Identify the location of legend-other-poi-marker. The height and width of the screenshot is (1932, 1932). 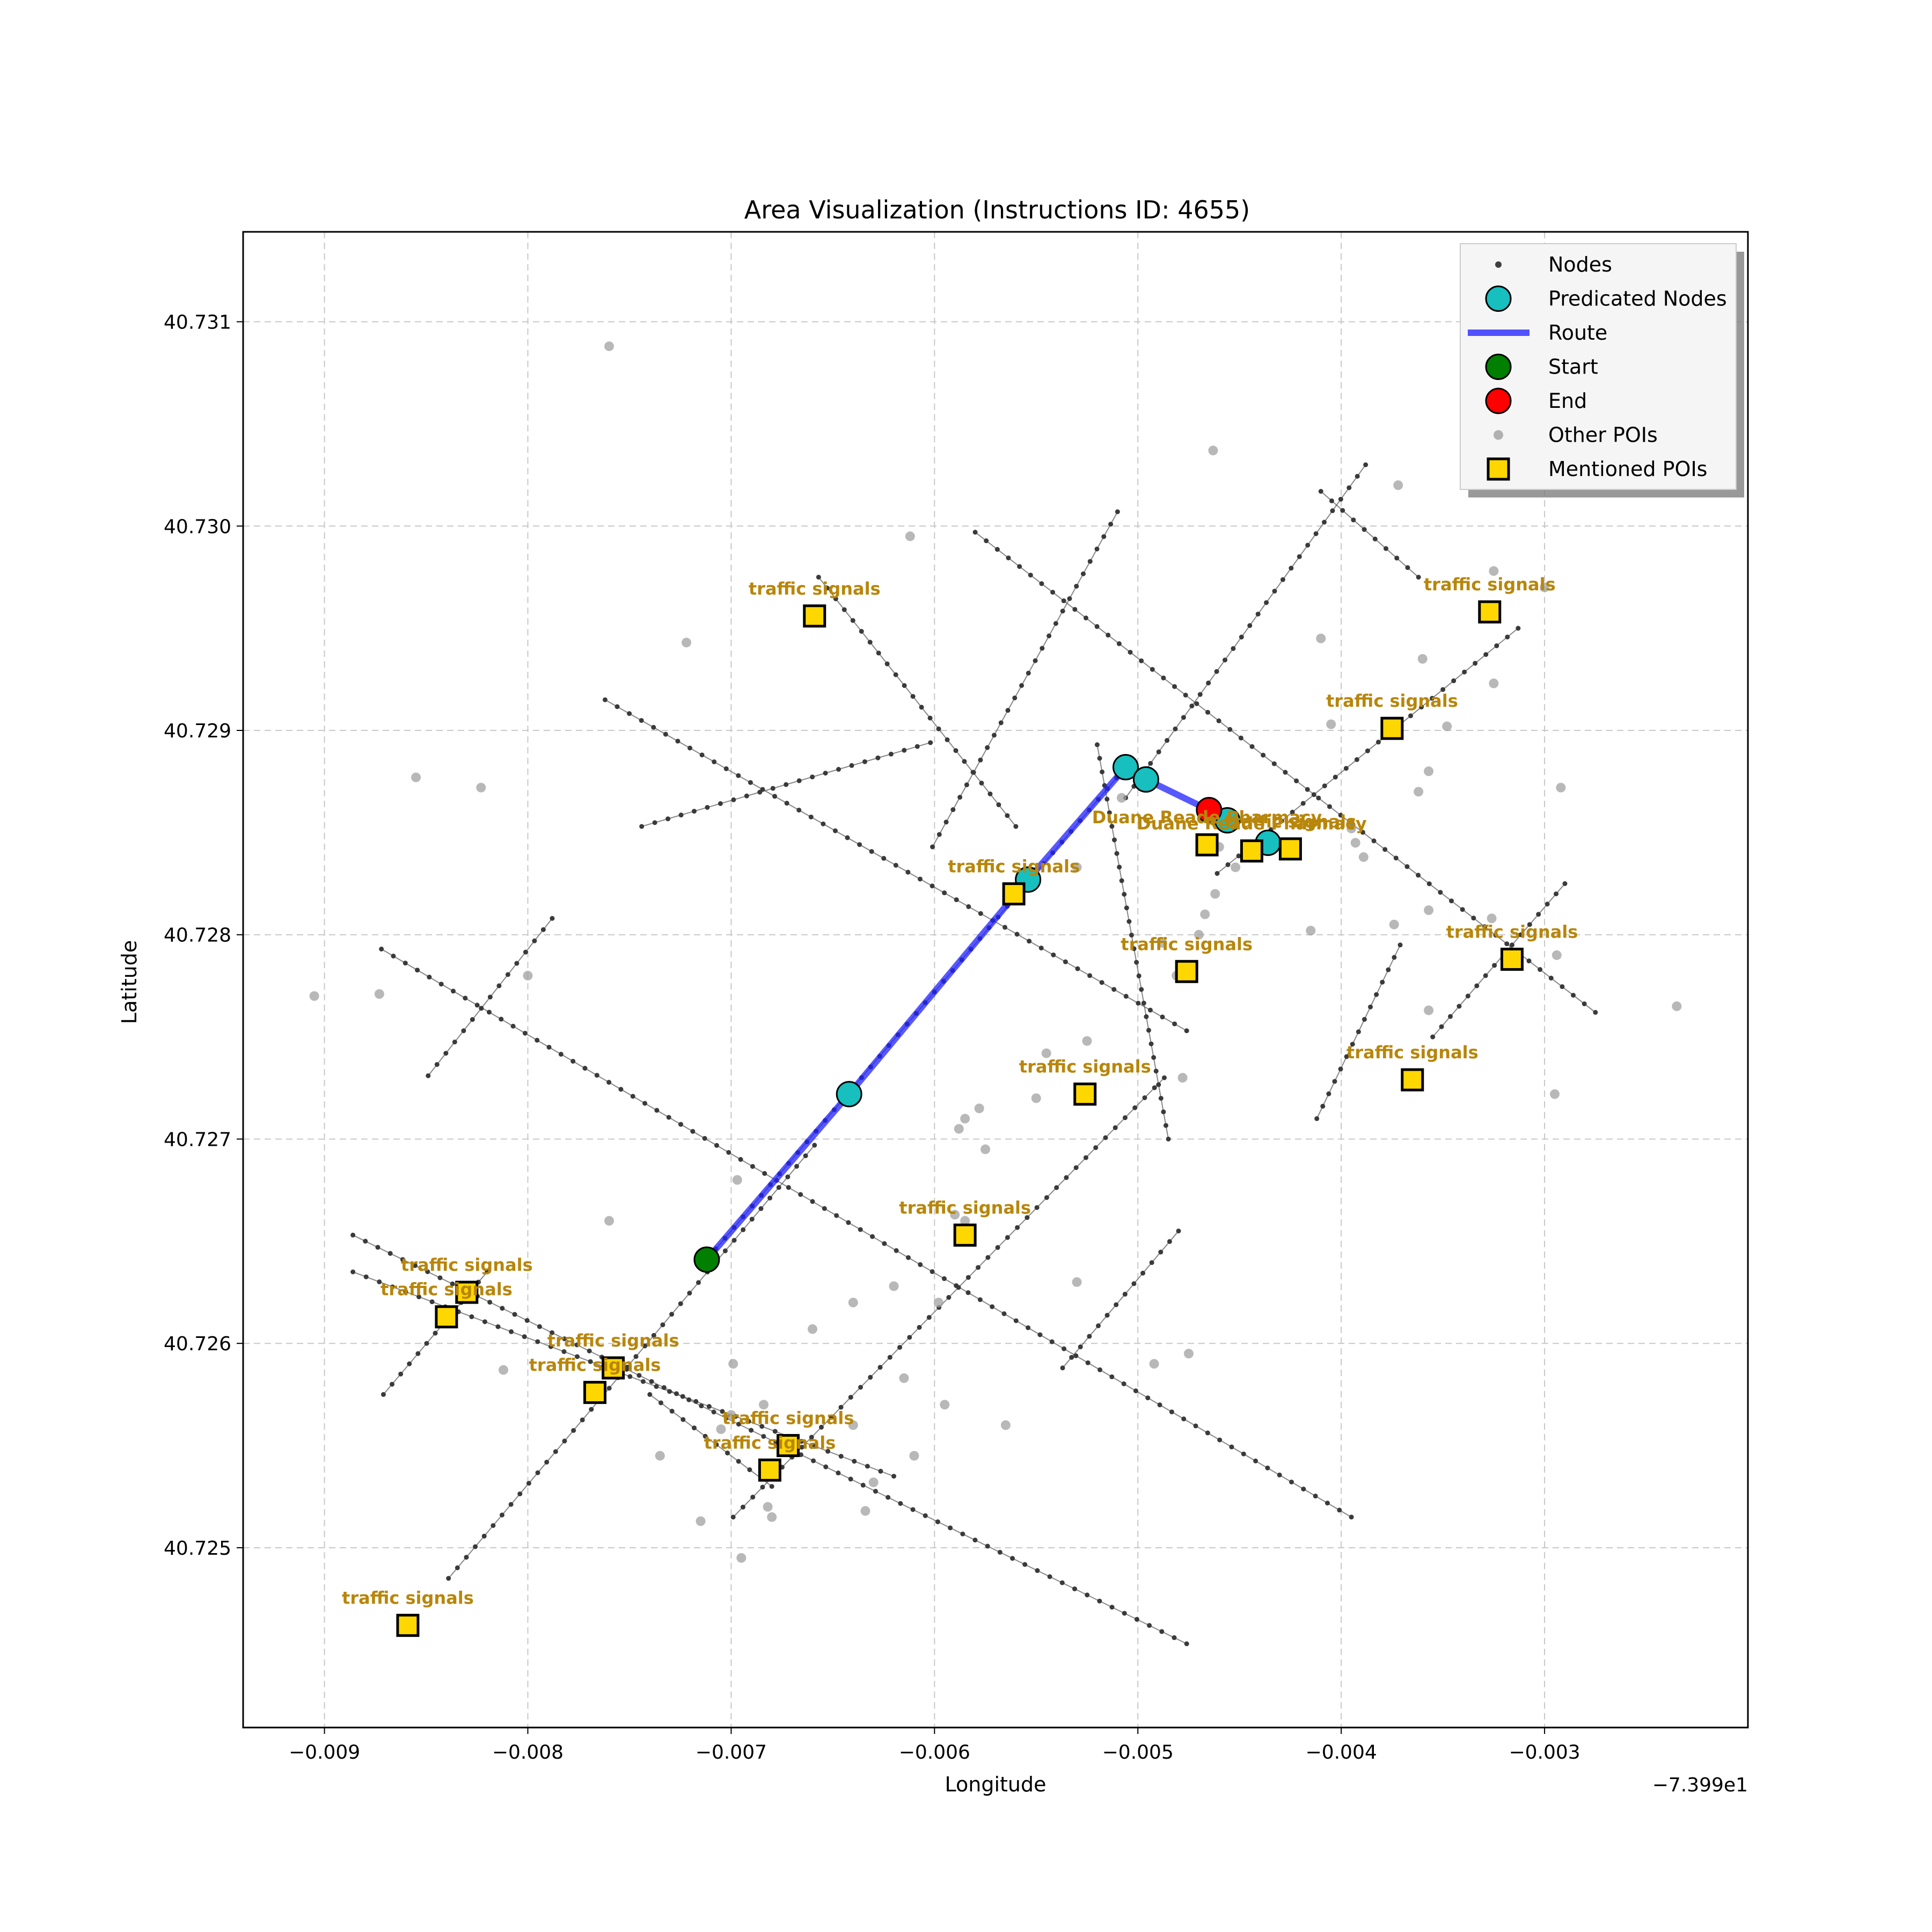
(1498, 435).